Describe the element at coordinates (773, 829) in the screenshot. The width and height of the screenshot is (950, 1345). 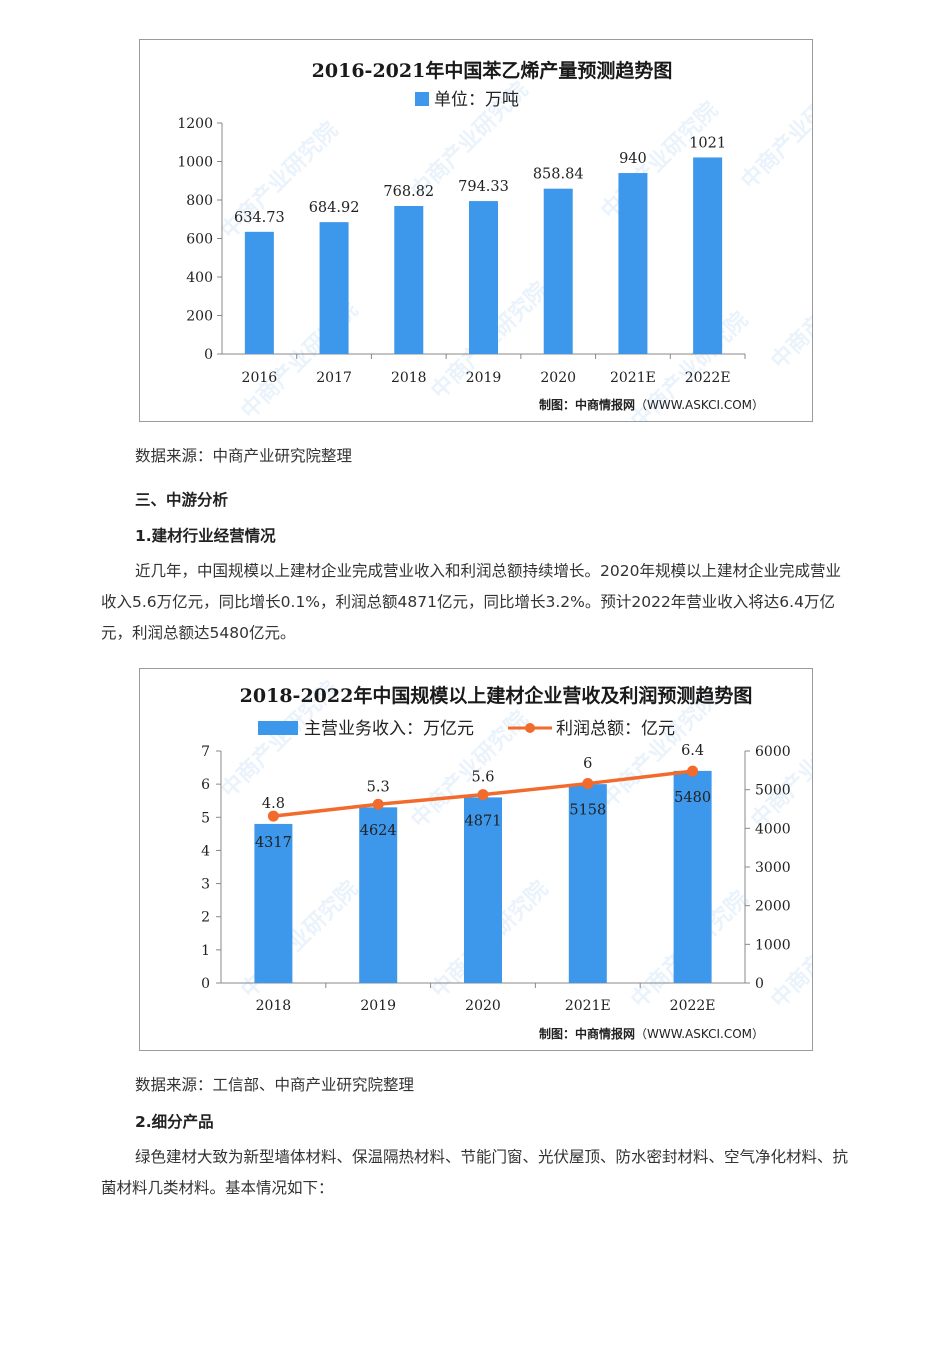
I see `chart2-right-tick-label: 4000` at that location.